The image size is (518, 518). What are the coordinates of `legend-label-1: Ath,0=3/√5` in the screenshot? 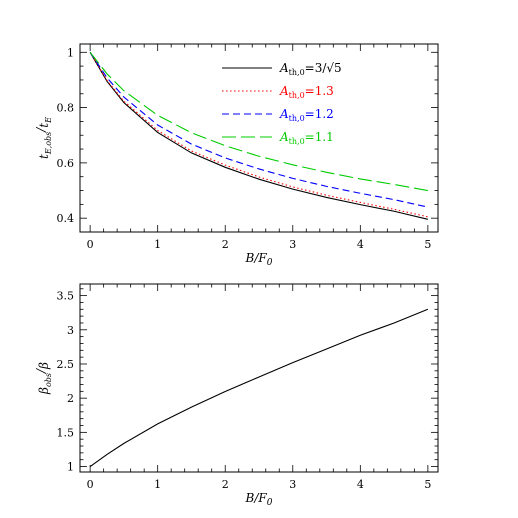 It's located at (310, 69).